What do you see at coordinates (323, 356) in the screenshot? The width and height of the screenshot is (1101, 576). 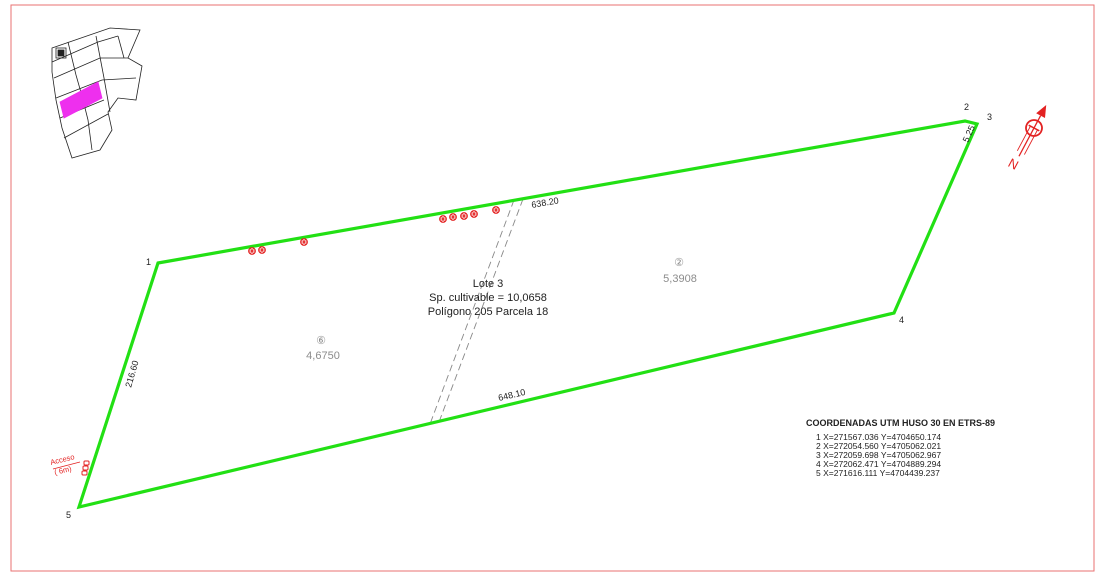 I see `sub-area-6-value: 4,6750` at bounding box center [323, 356].